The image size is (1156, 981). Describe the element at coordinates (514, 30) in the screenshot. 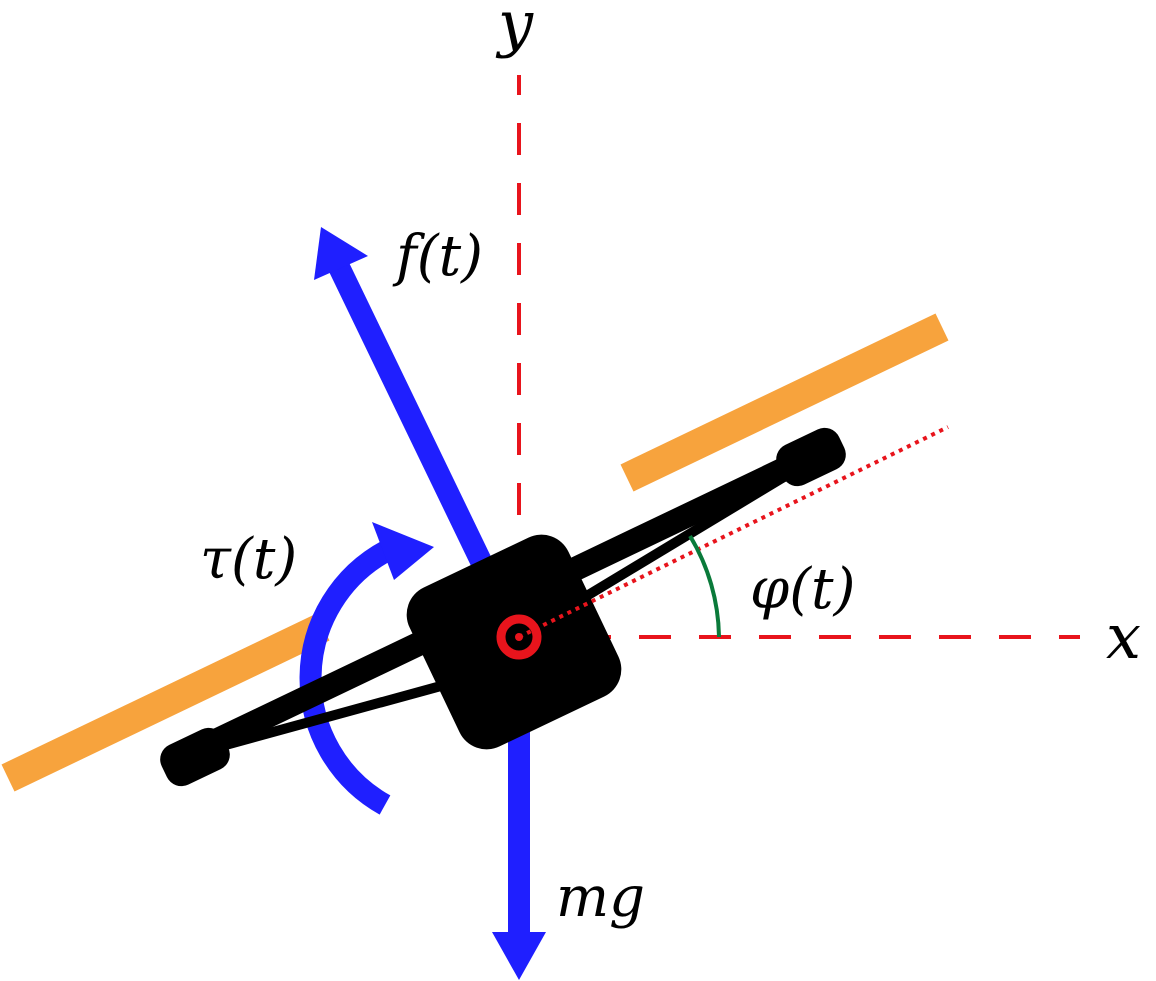

I see `y-axis-label: y` at that location.